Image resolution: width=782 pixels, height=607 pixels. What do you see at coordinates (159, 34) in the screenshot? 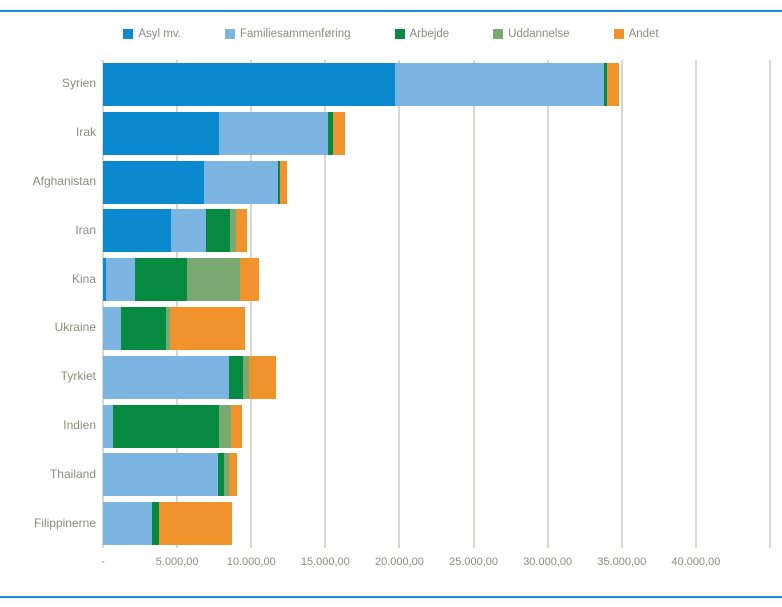
I see `legend-label: Asyl mv.` at bounding box center [159, 34].